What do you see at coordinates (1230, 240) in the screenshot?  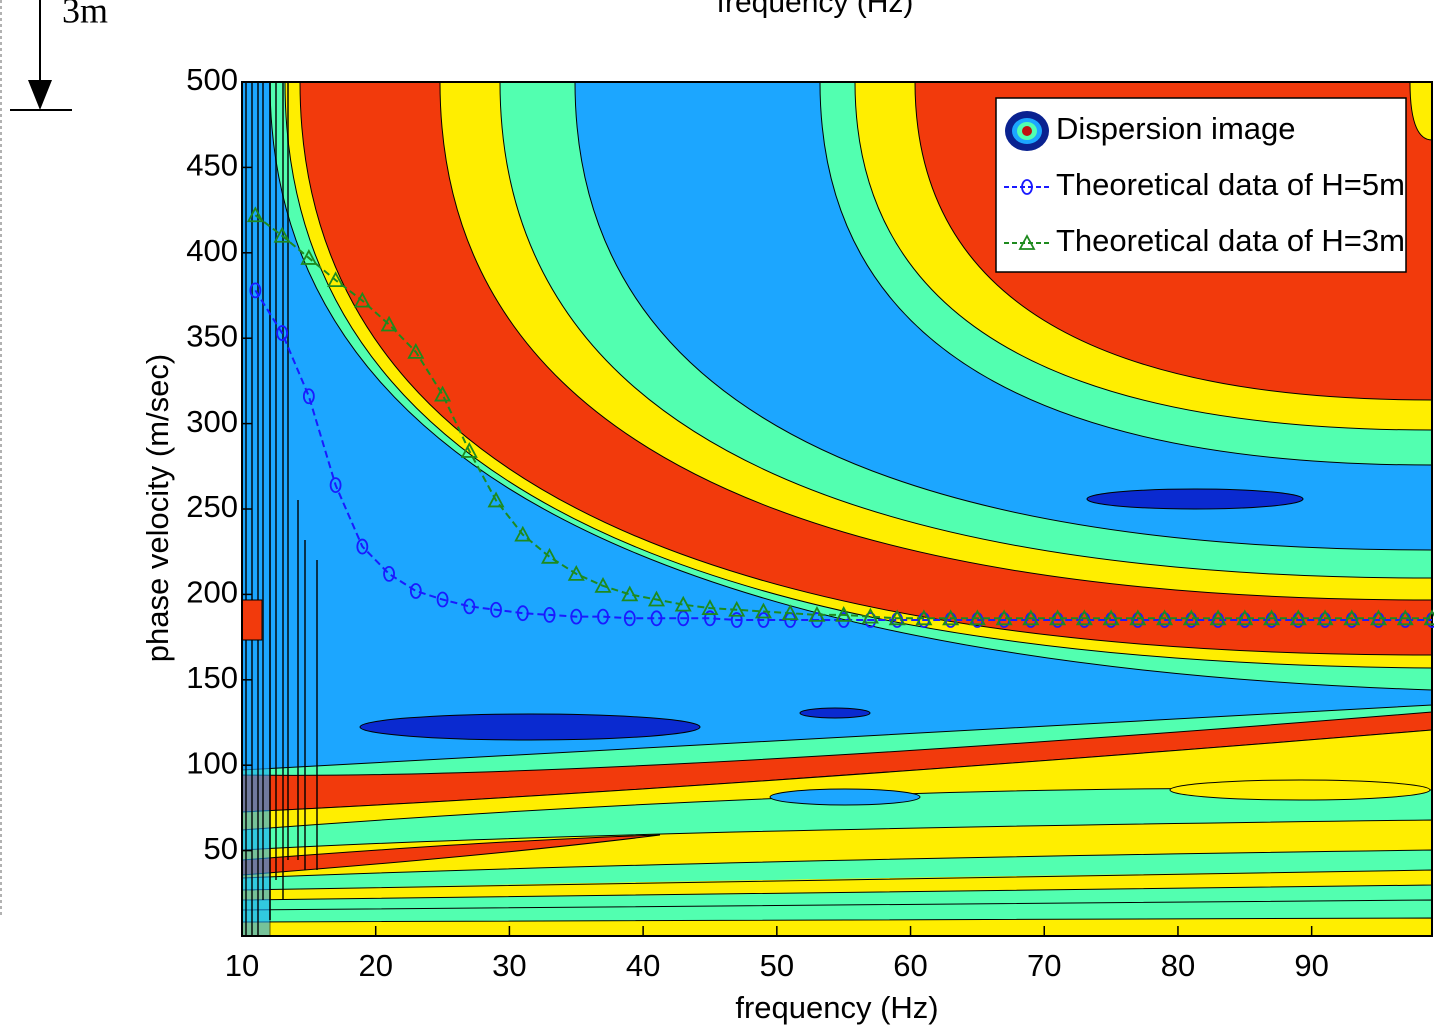 I see `legend-label: Theoretical data of H=3m` at bounding box center [1230, 240].